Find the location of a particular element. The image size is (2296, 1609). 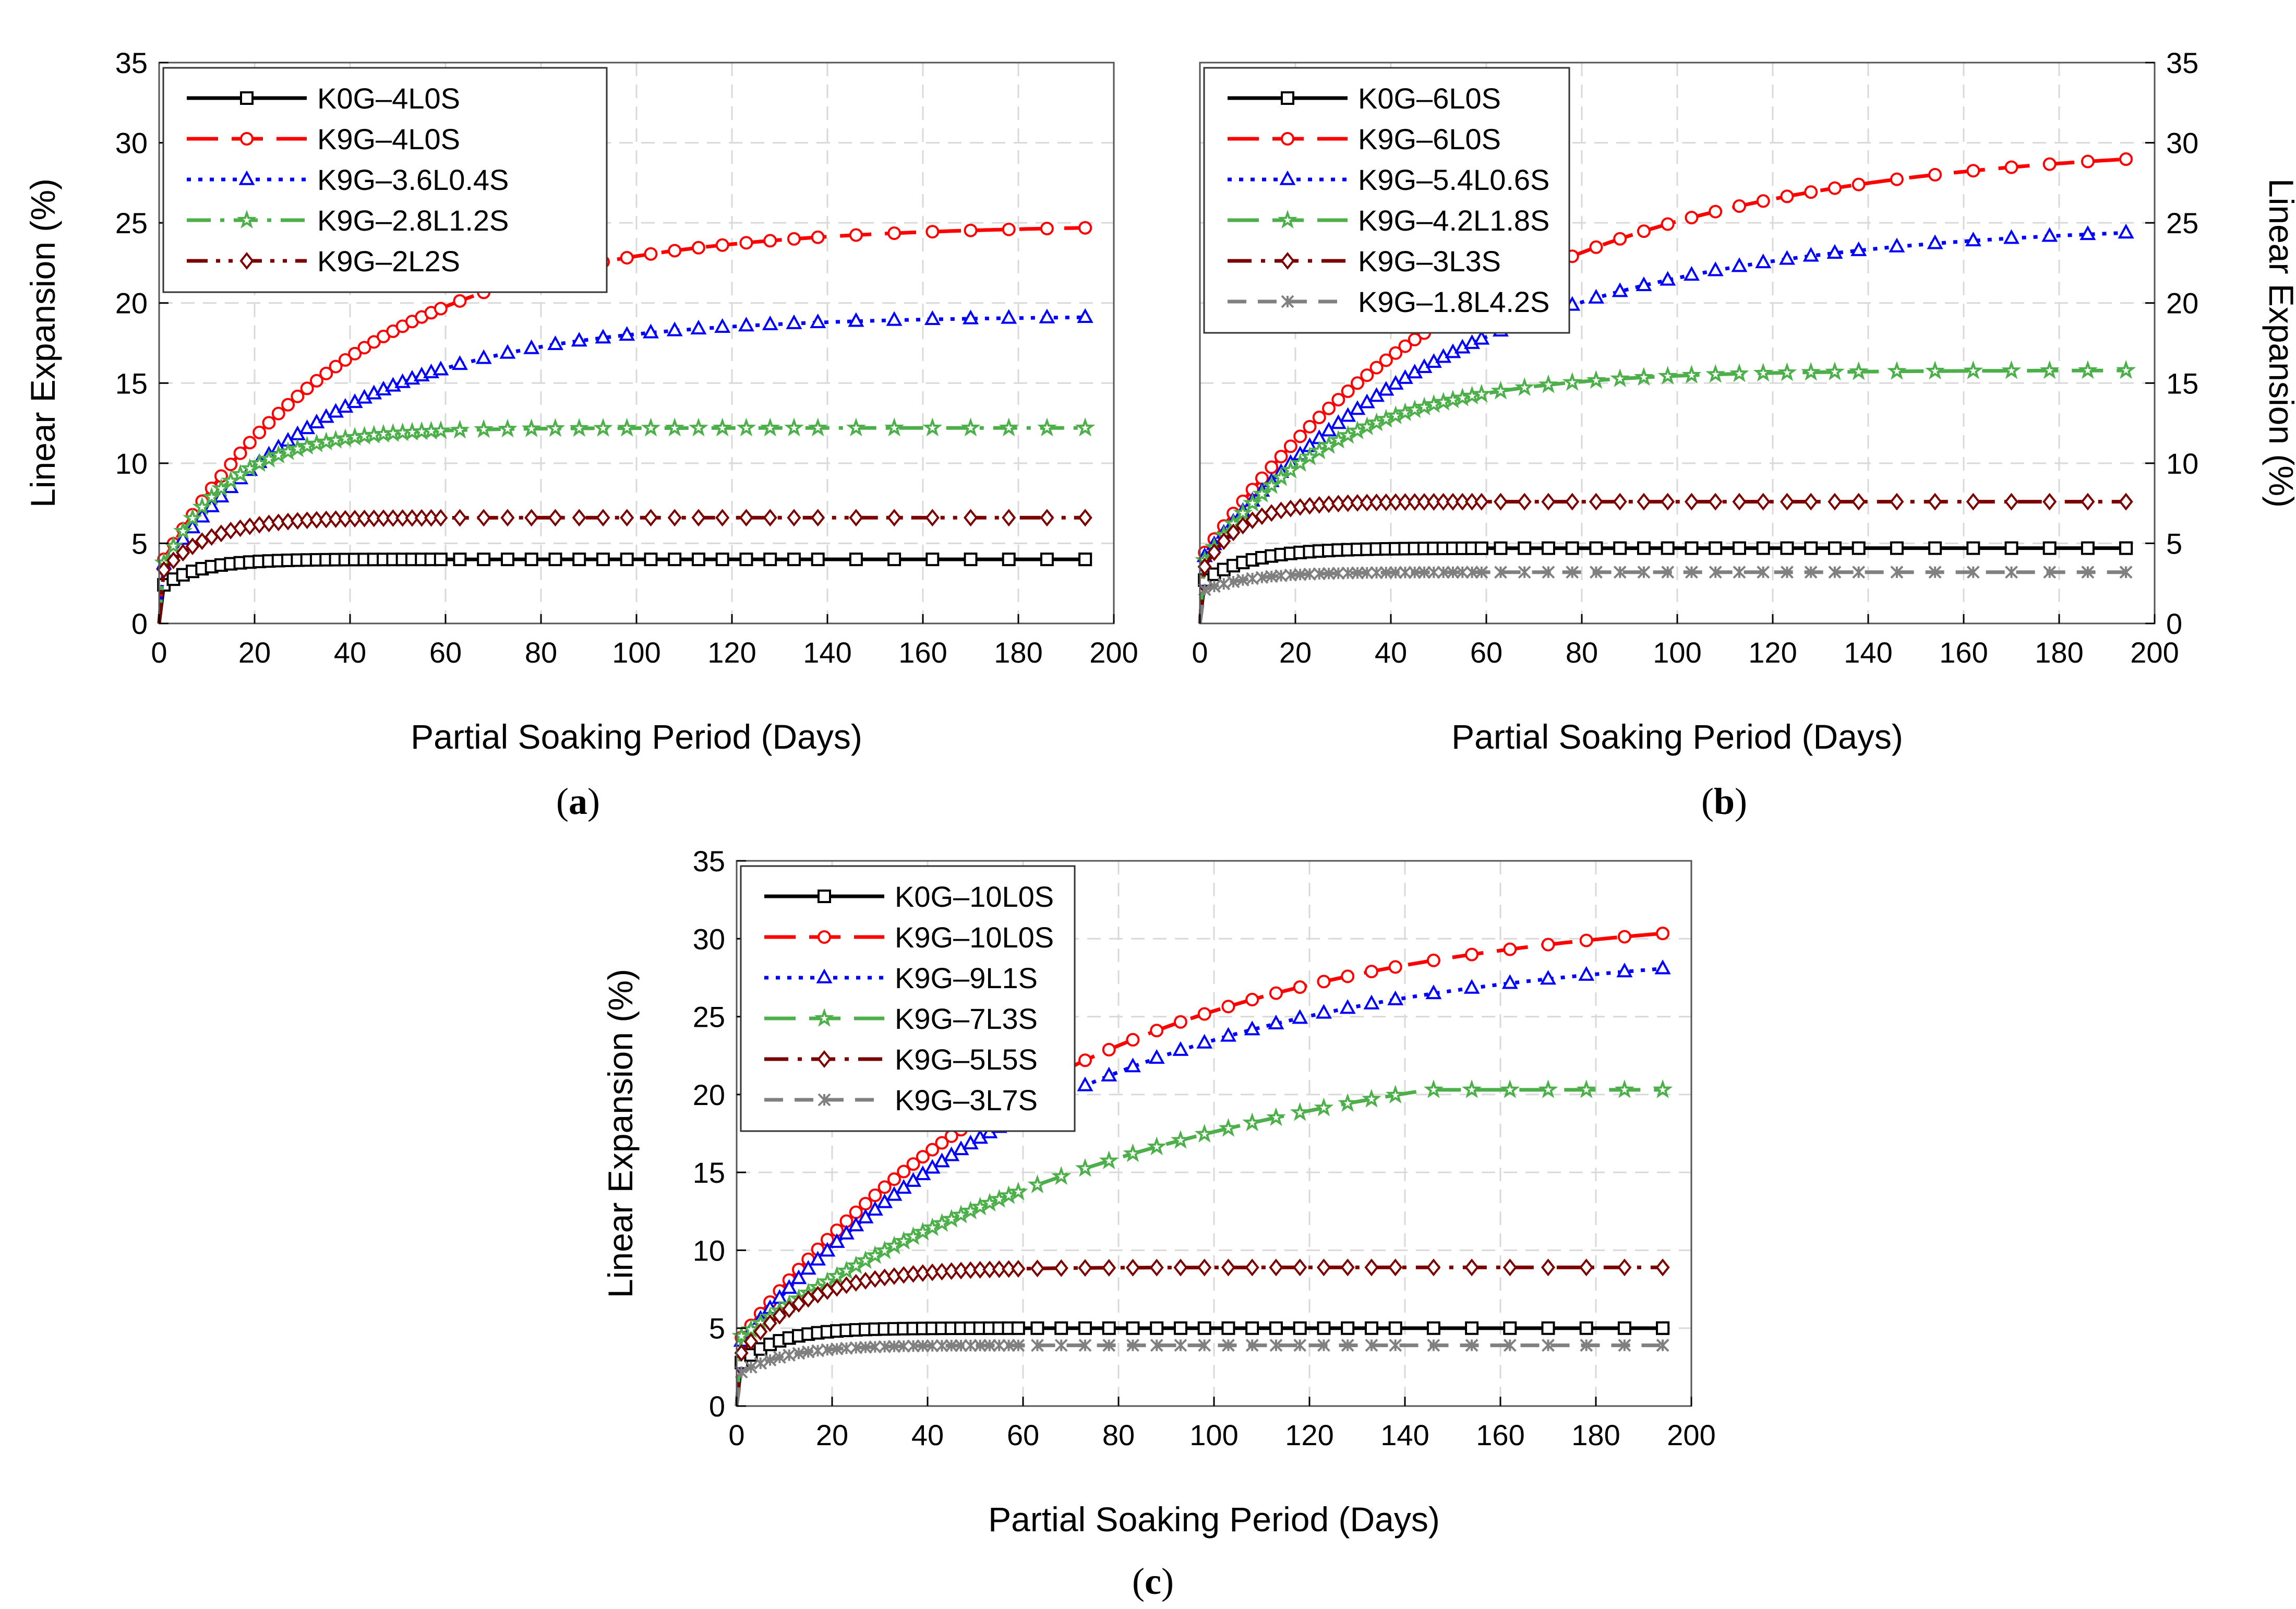

x-tick-label: 80 is located at coordinates (1582, 652).